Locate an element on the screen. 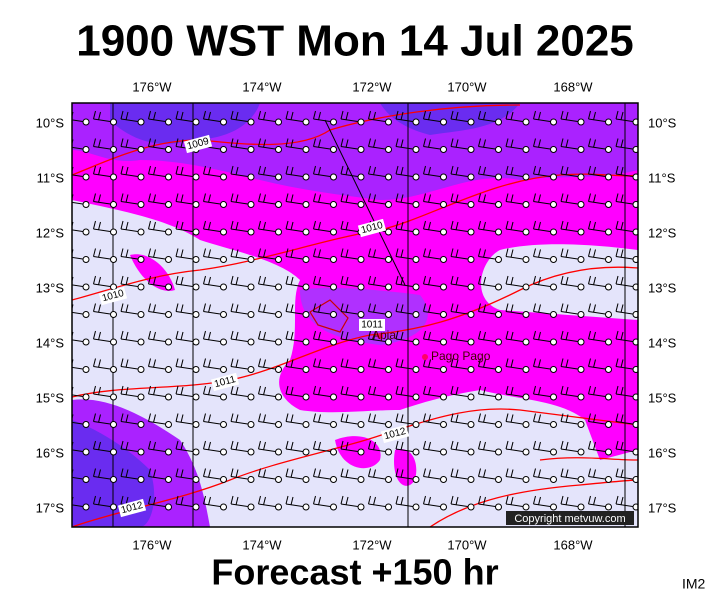  lat-label: 14°S is located at coordinates (50, 342).